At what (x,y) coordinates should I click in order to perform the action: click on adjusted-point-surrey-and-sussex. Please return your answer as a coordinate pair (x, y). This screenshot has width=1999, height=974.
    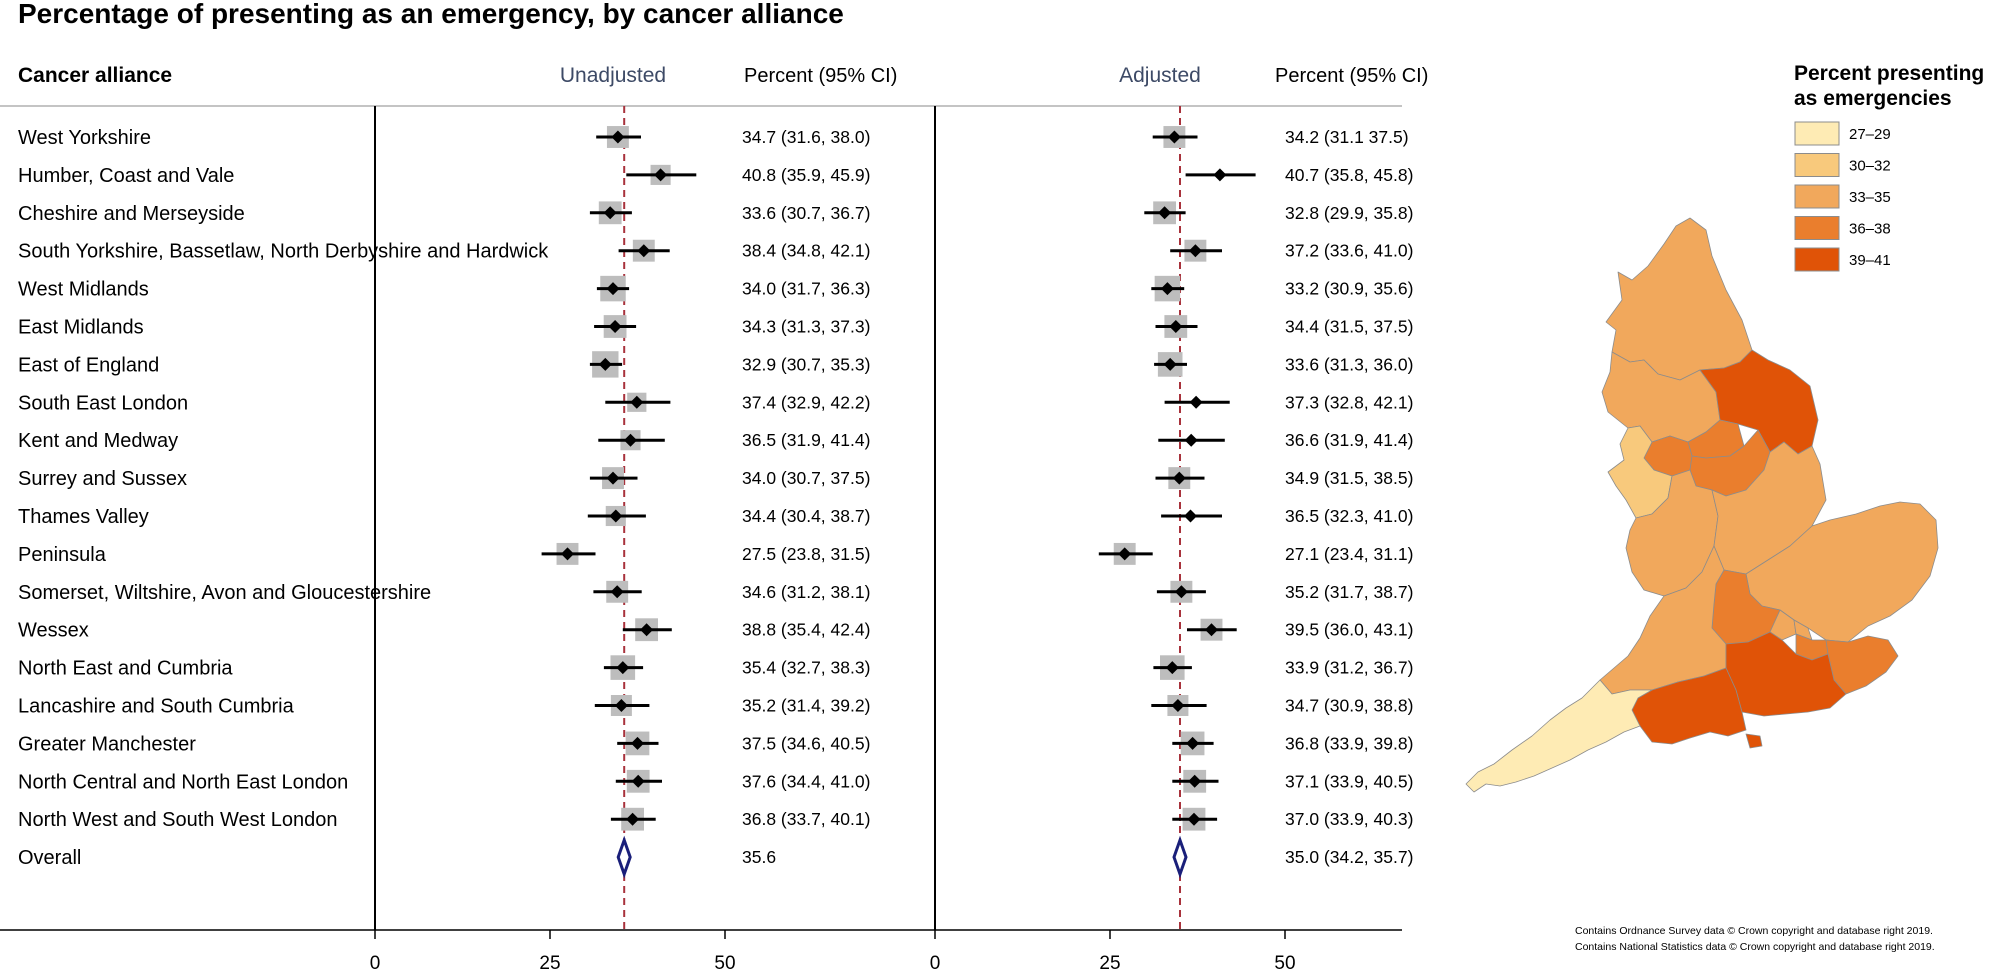
    Looking at the image, I should click on (1179, 478).